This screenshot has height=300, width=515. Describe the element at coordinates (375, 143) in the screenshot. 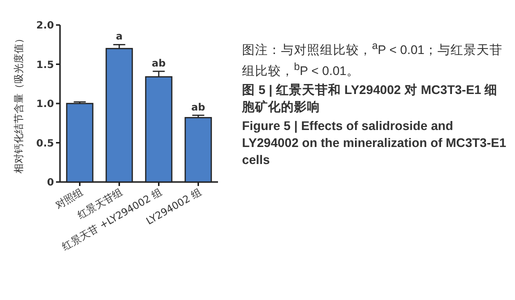

I see `text: Figure 5 | Effects of salidroside and LY294002 on the mineralization of MC3T3-E1 cells` at that location.